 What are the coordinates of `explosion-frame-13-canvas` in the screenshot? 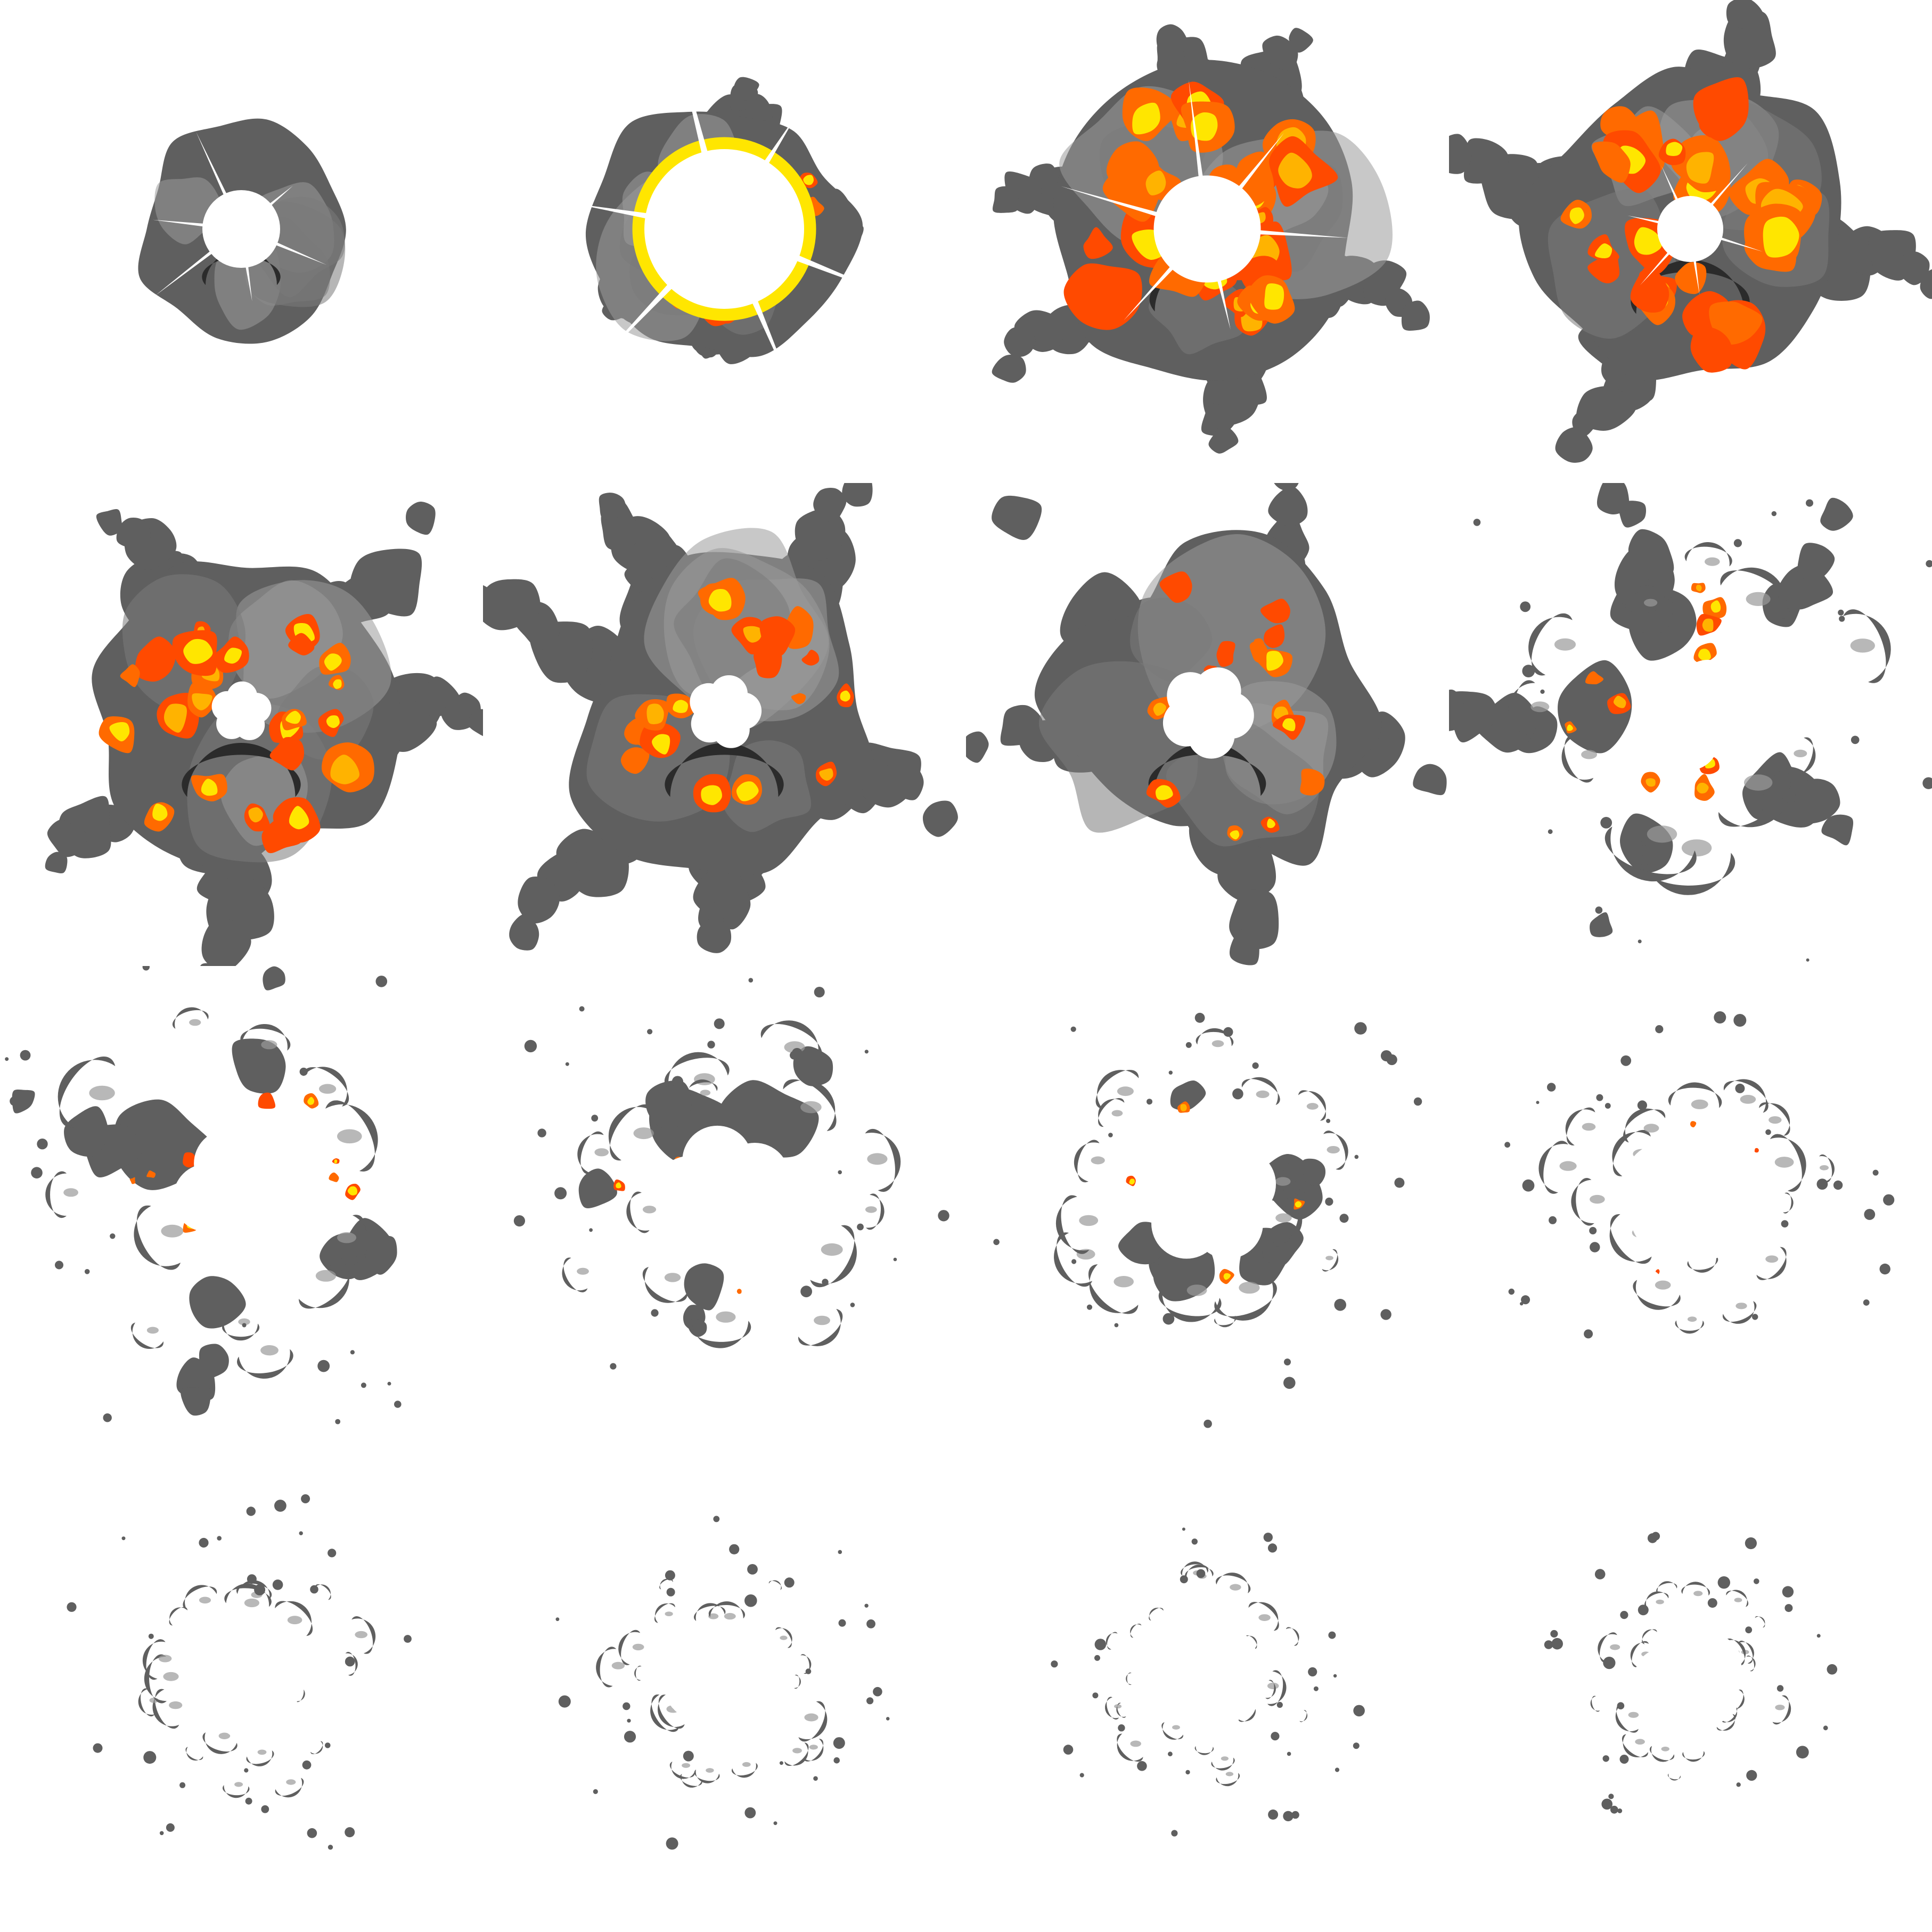 It's located at (239, 1672).